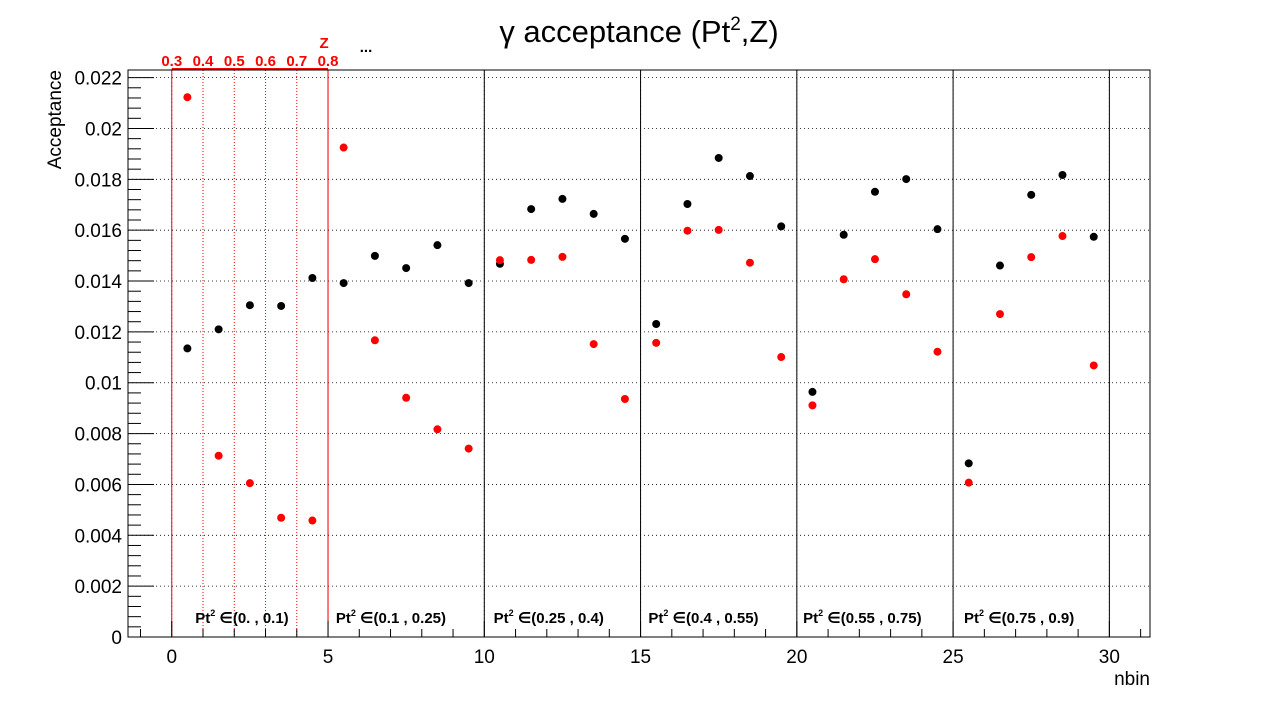  Describe the element at coordinates (98, 180) in the screenshot. I see `y-tick-label: 0.018` at that location.